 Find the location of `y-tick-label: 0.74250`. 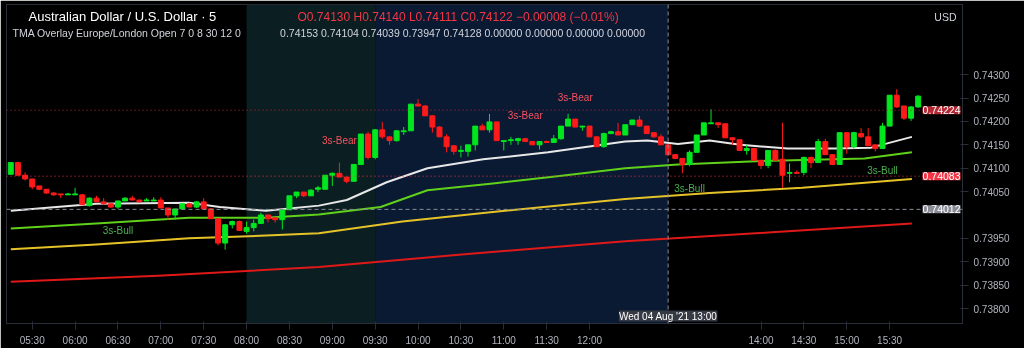

y-tick-label: 0.74250 is located at coordinates (992, 99).